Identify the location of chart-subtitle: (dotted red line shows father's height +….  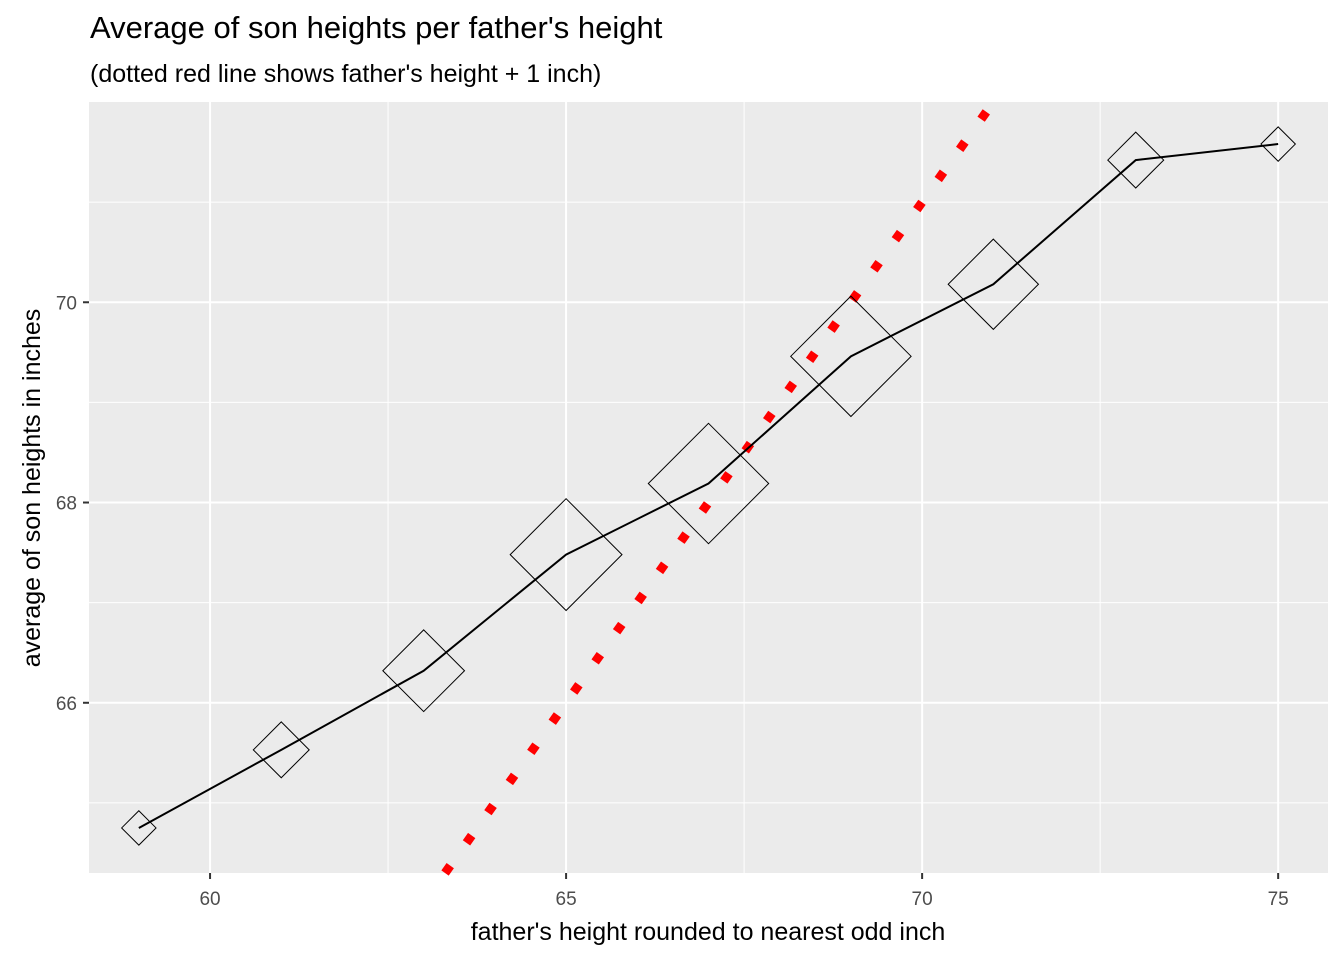
(346, 74).